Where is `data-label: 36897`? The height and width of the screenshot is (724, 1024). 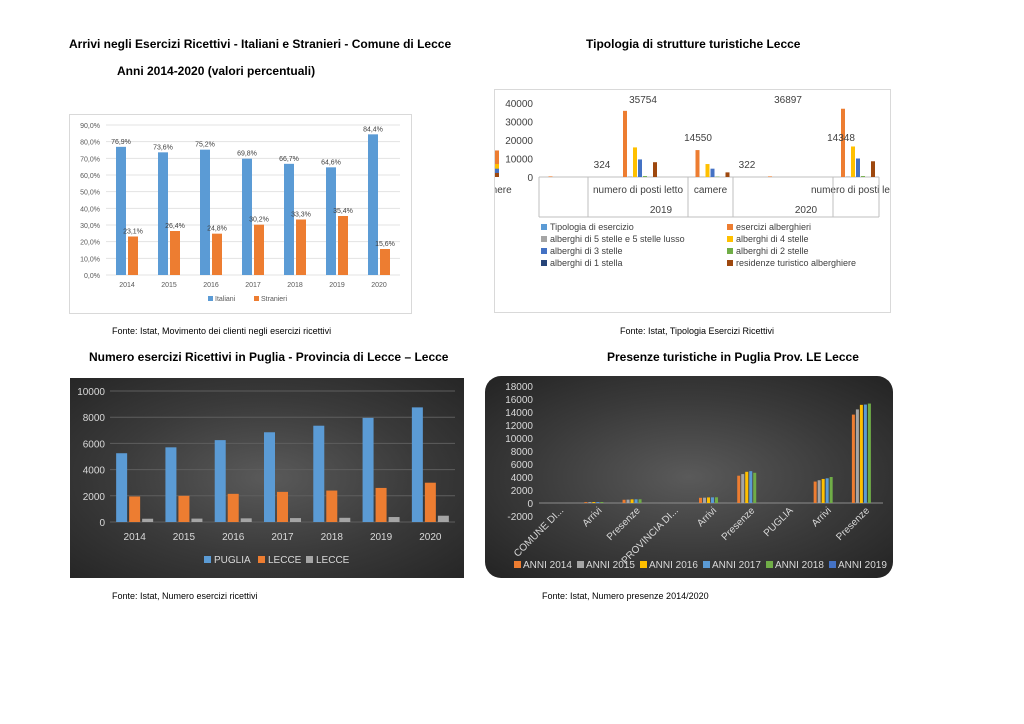
data-label: 36897 is located at coordinates (788, 100).